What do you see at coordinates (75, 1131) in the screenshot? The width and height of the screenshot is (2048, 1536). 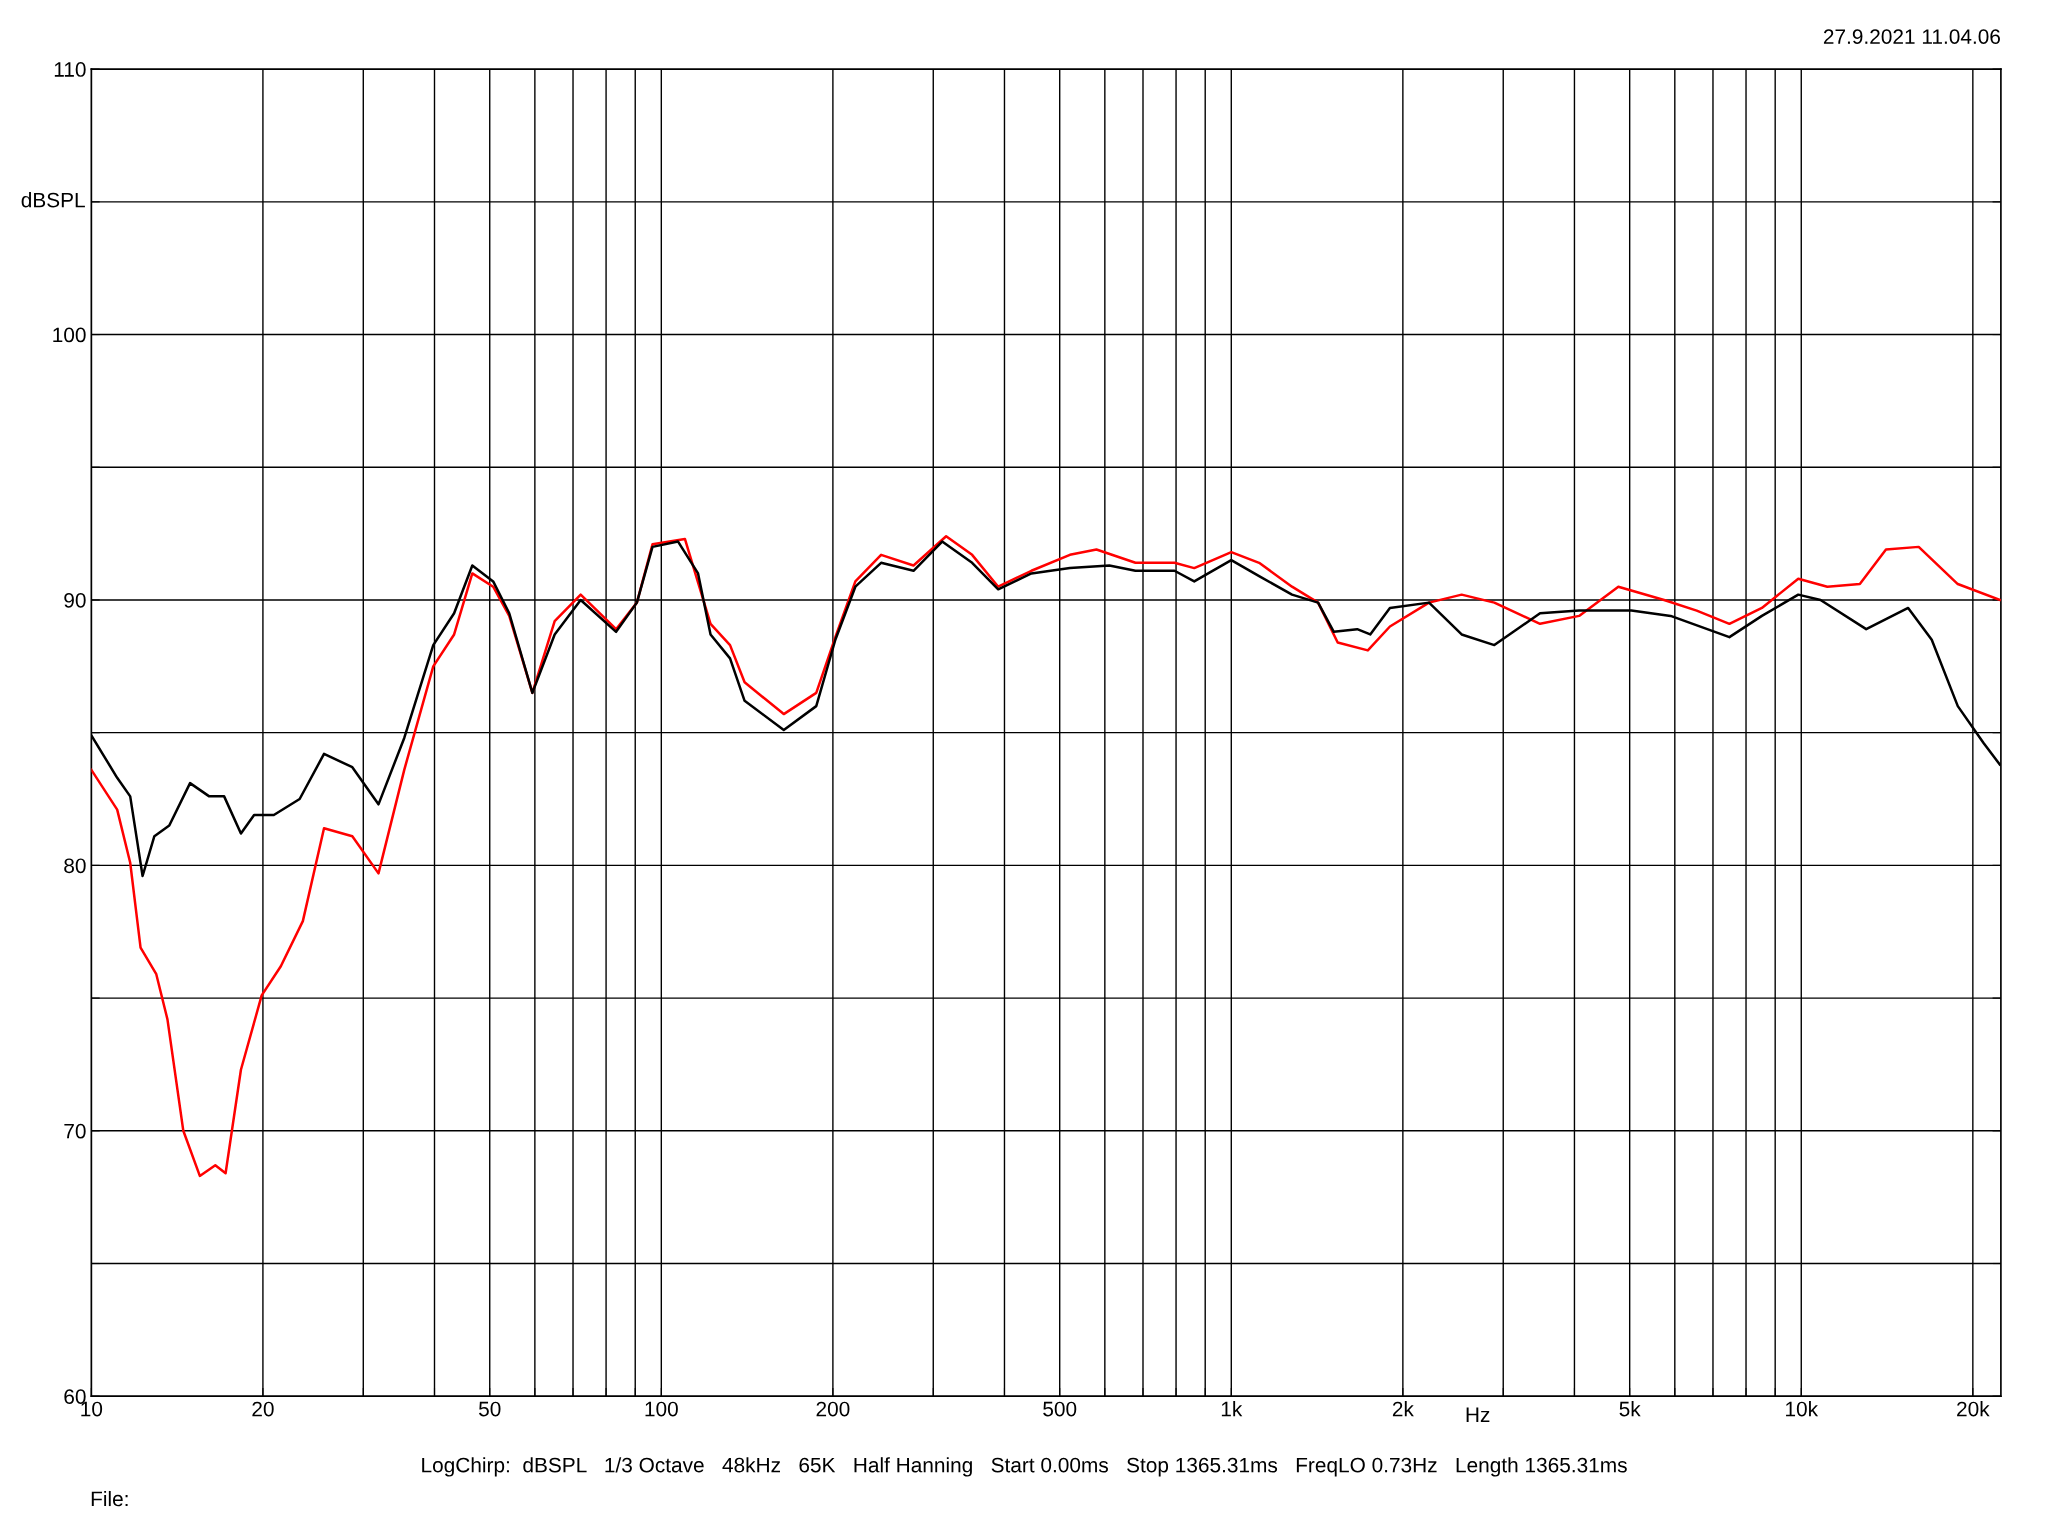 I see `y-tick-label: 70` at bounding box center [75, 1131].